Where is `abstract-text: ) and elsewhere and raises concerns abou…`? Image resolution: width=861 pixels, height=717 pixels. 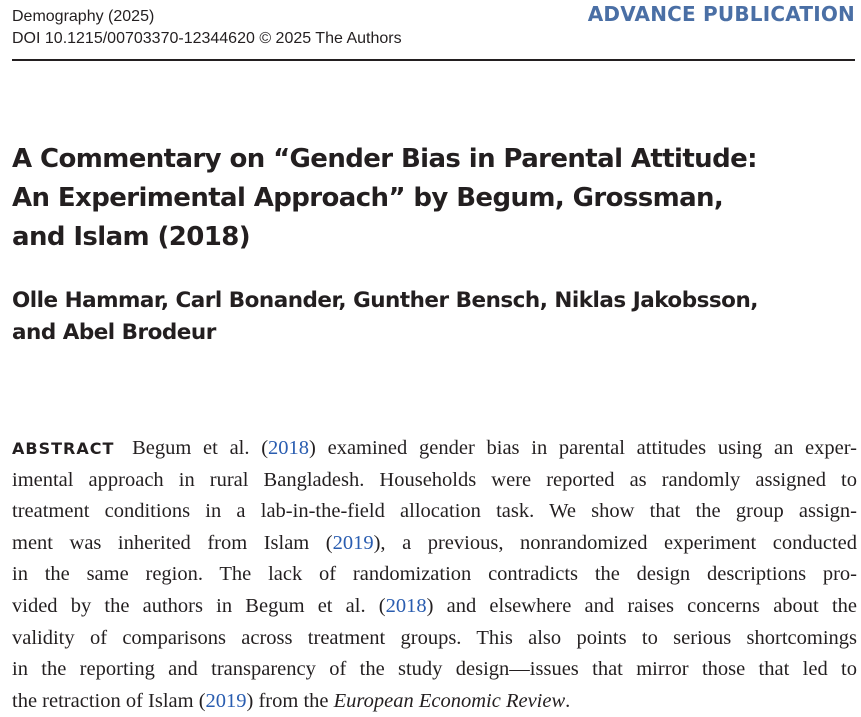 abstract-text: ) and elsewhere and raises concerns abou… is located at coordinates (641, 605).